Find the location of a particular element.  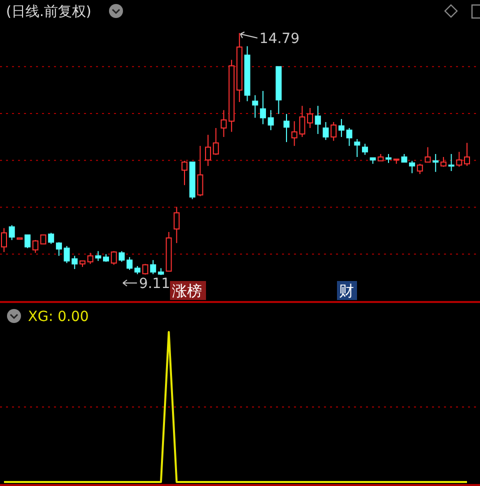

text: 财 is located at coordinates (346, 291).